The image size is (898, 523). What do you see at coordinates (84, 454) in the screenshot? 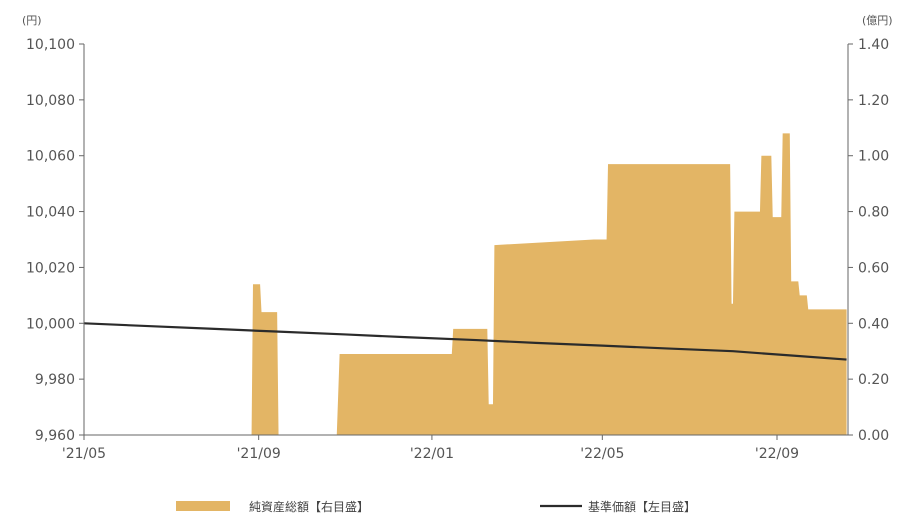
I see `x-tick-label: '21/05` at bounding box center [84, 454].